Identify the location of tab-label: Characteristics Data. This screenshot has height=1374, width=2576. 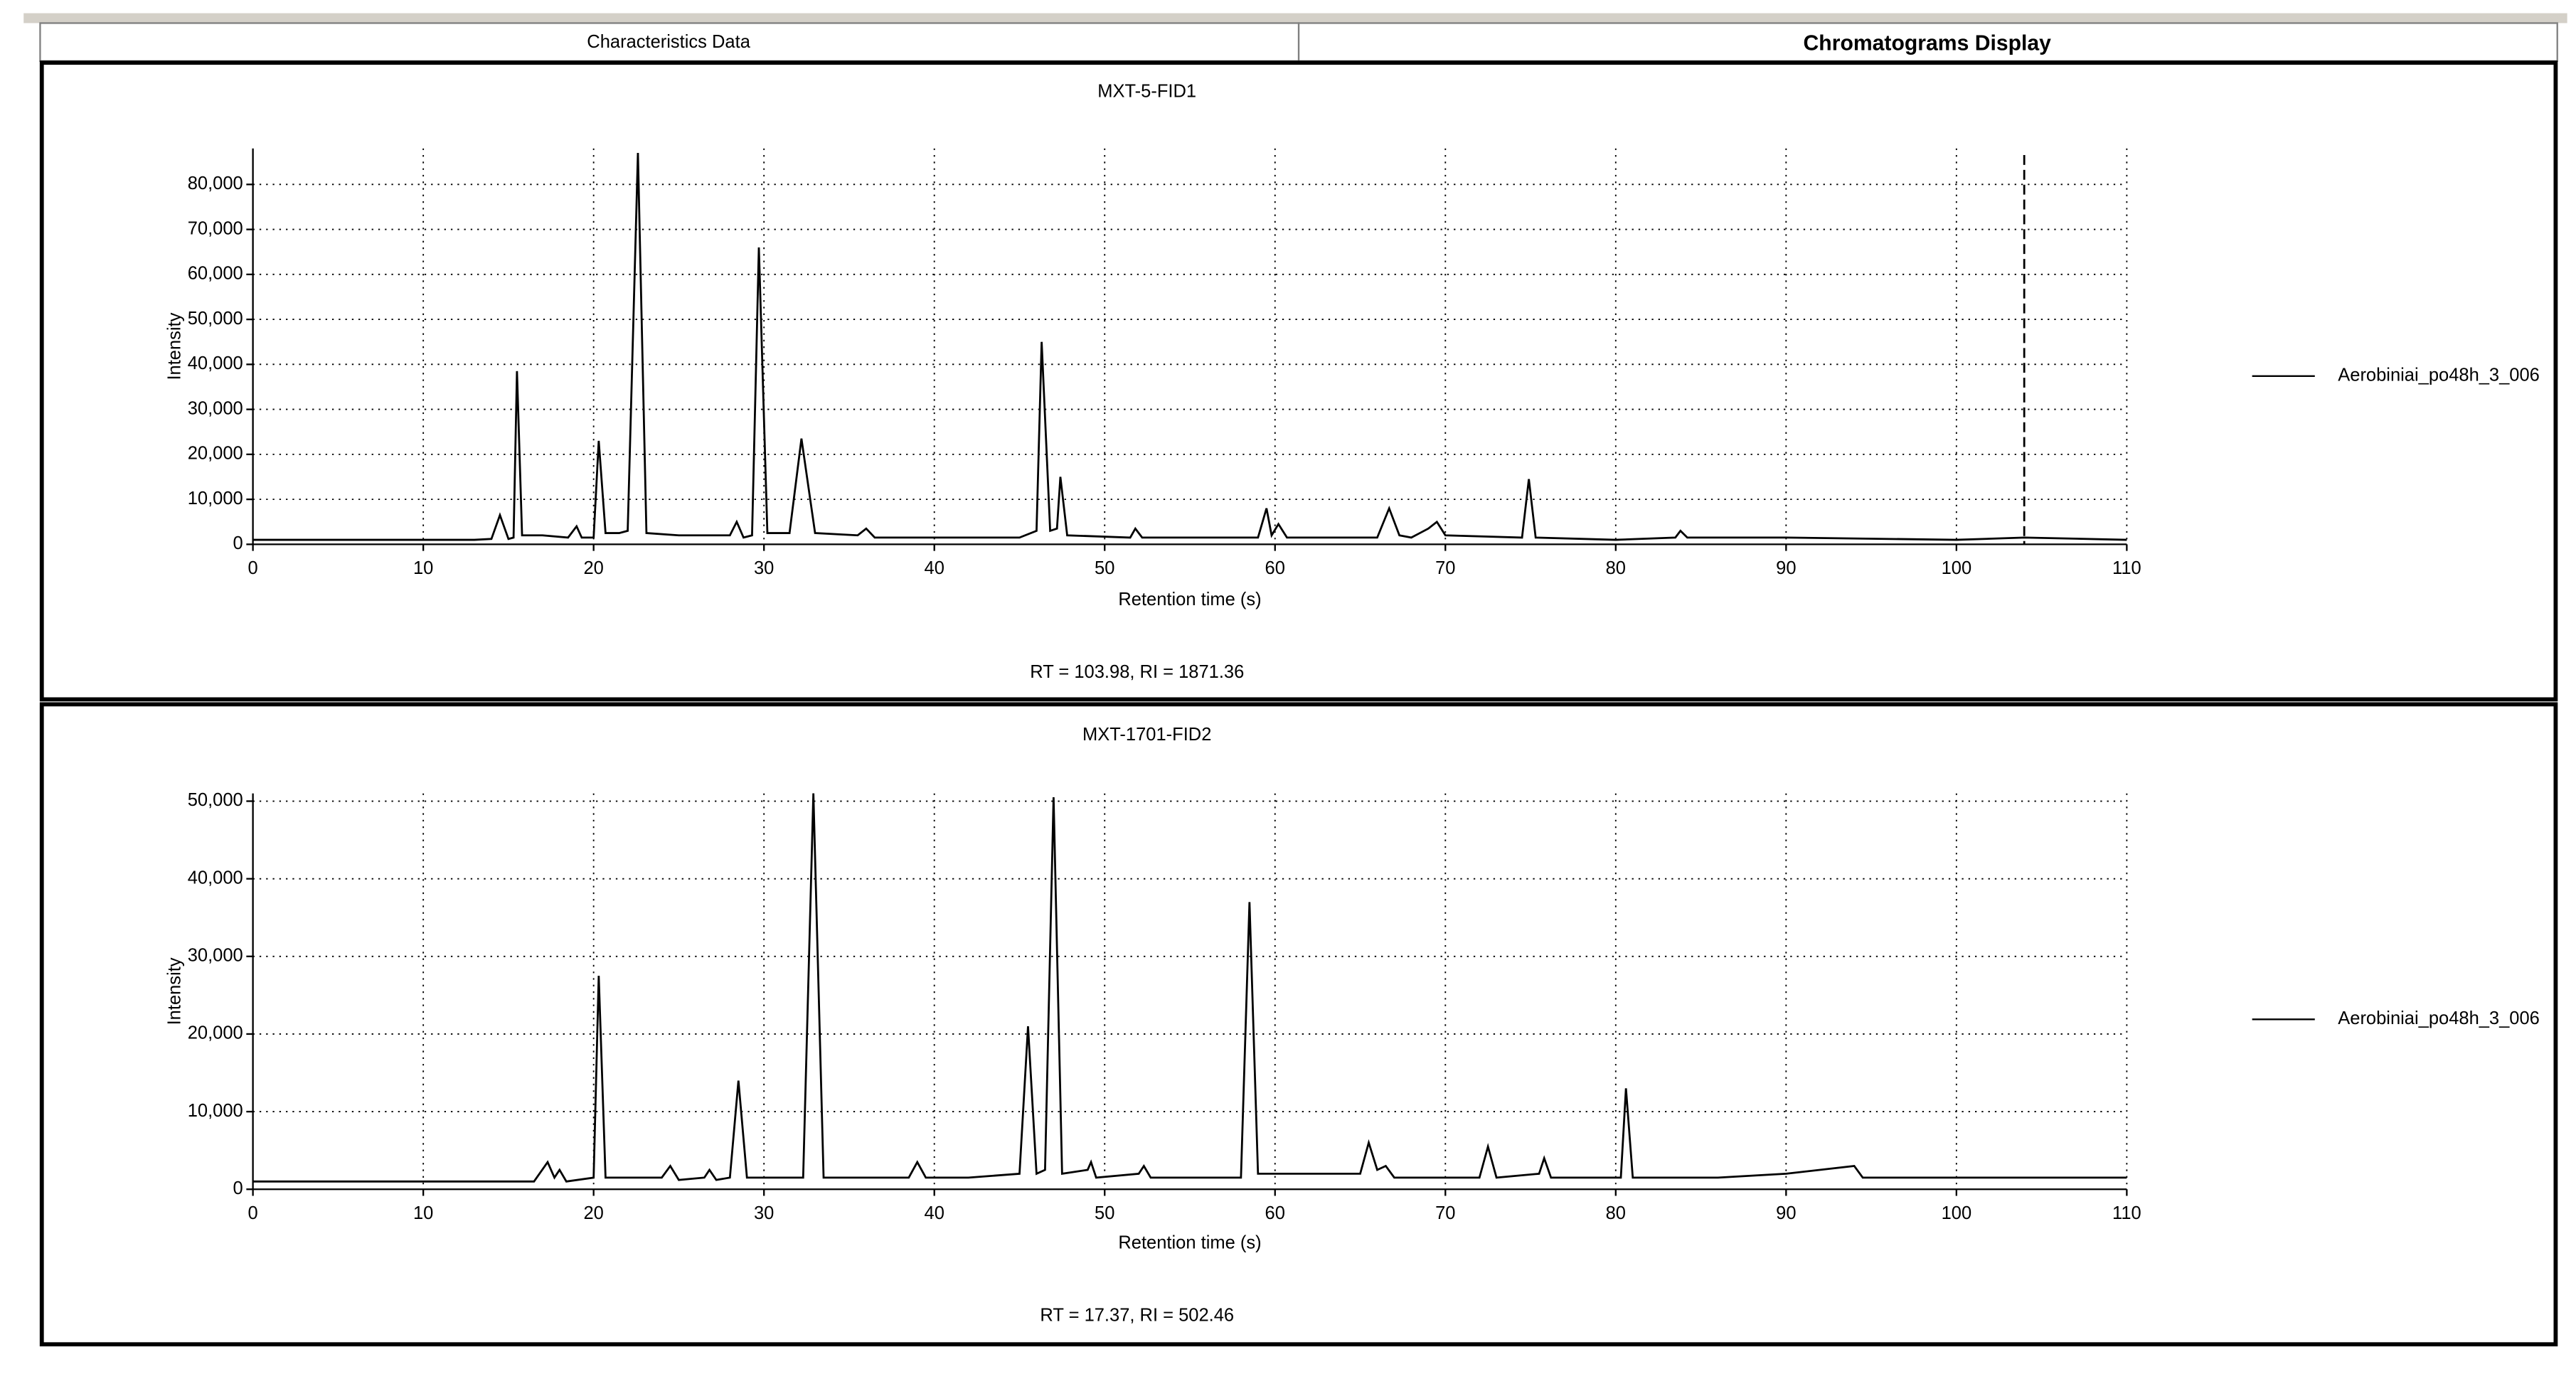
(668, 42).